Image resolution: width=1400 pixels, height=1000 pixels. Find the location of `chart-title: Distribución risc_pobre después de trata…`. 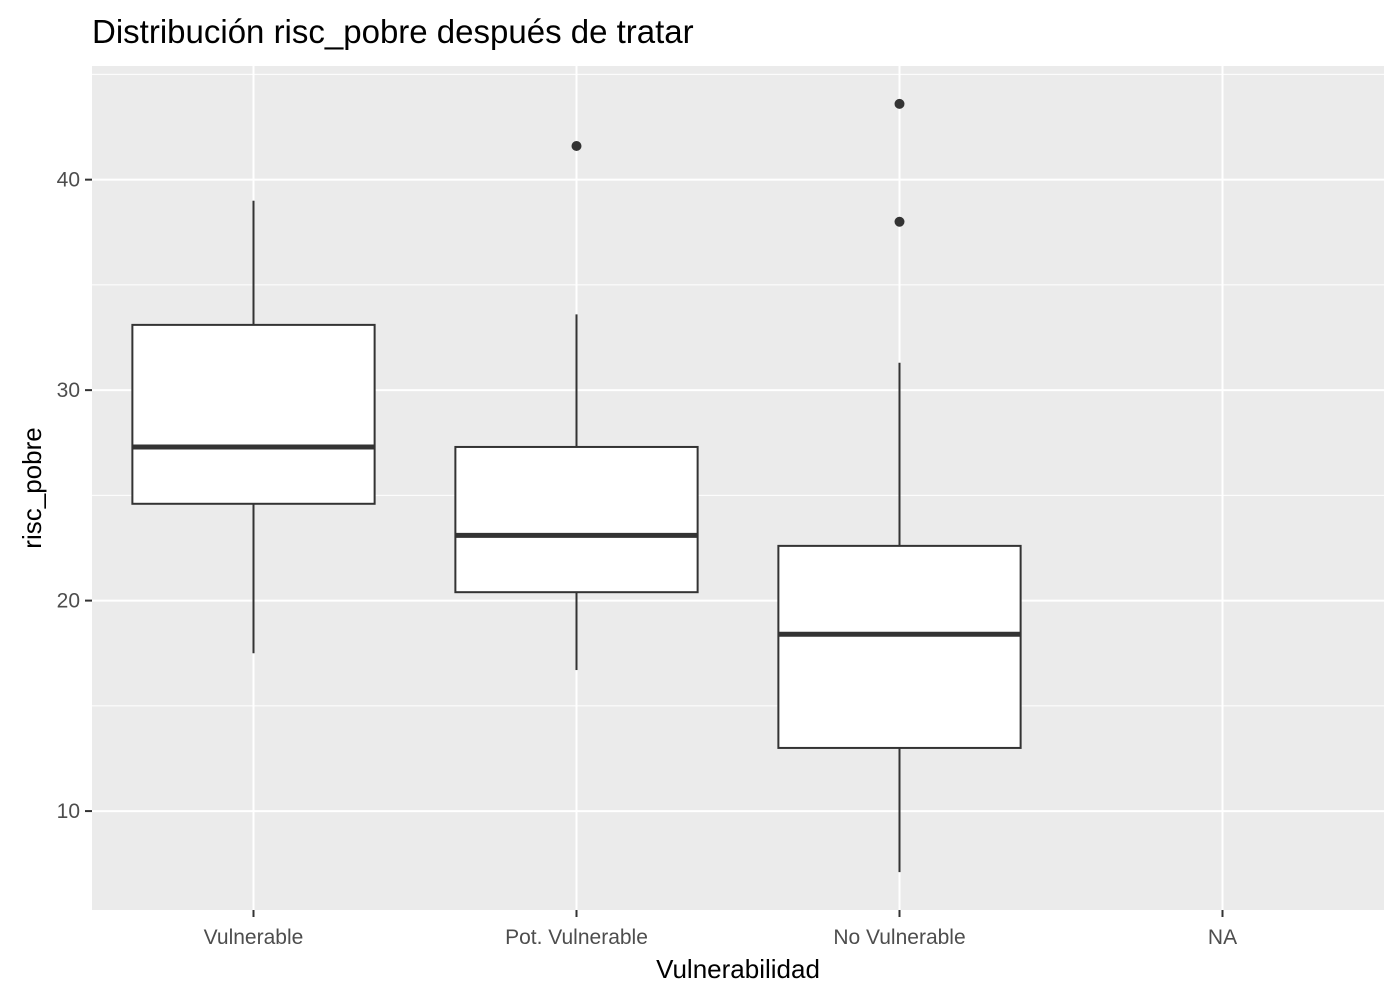

chart-title: Distribución risc_pobre después de trata… is located at coordinates (393, 31).